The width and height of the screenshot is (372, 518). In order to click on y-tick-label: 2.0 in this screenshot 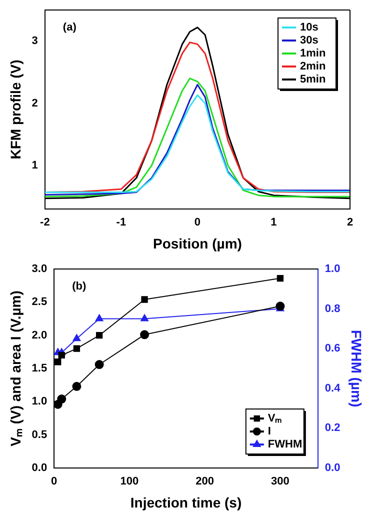, I will do `click(40, 335)`.